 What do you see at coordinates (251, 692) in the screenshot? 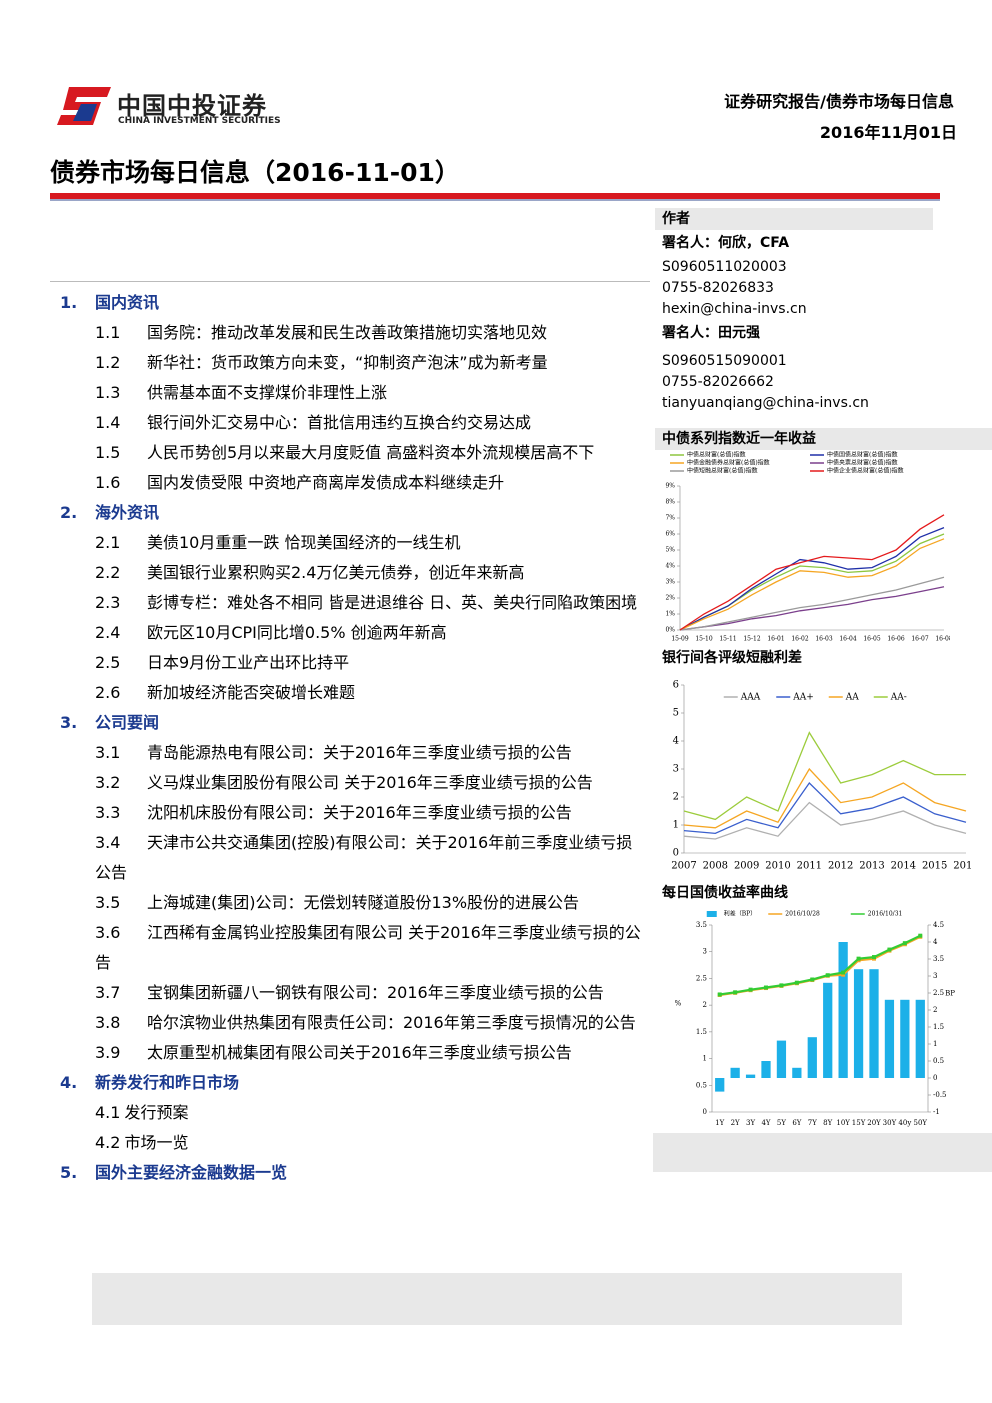
I see `item-text: 新加坡经济能否突破增长难题` at bounding box center [251, 692].